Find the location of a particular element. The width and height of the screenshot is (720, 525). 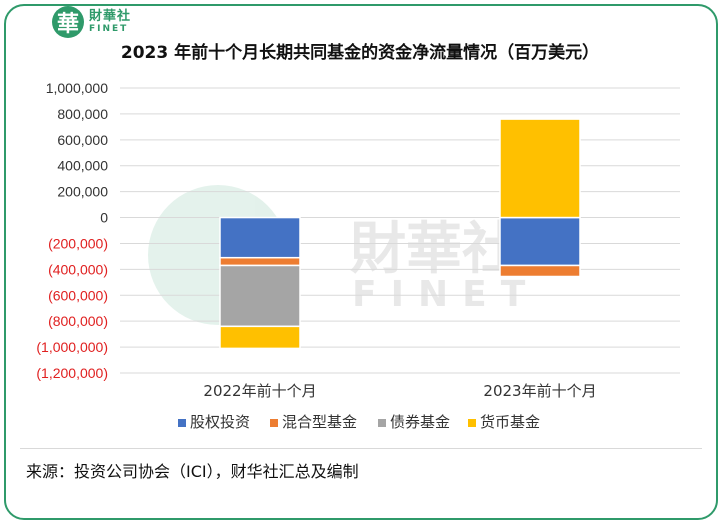

legend-label: 股权投资 is located at coordinates (220, 422).